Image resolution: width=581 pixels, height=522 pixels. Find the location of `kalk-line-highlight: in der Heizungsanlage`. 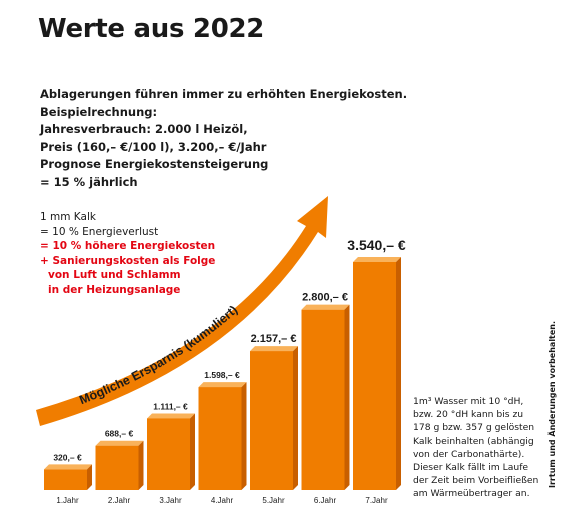

kalk-line-highlight: in der Heizungsanlage is located at coordinates (114, 289).